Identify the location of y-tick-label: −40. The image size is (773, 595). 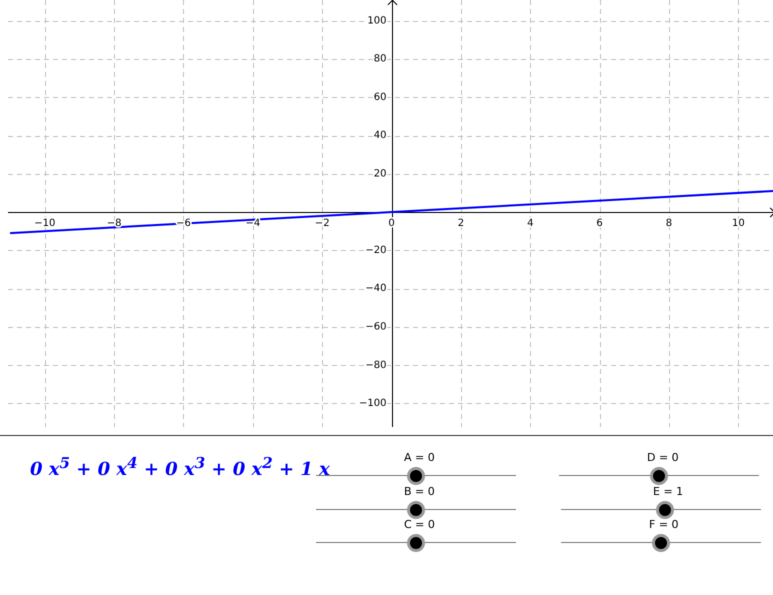
(375, 288).